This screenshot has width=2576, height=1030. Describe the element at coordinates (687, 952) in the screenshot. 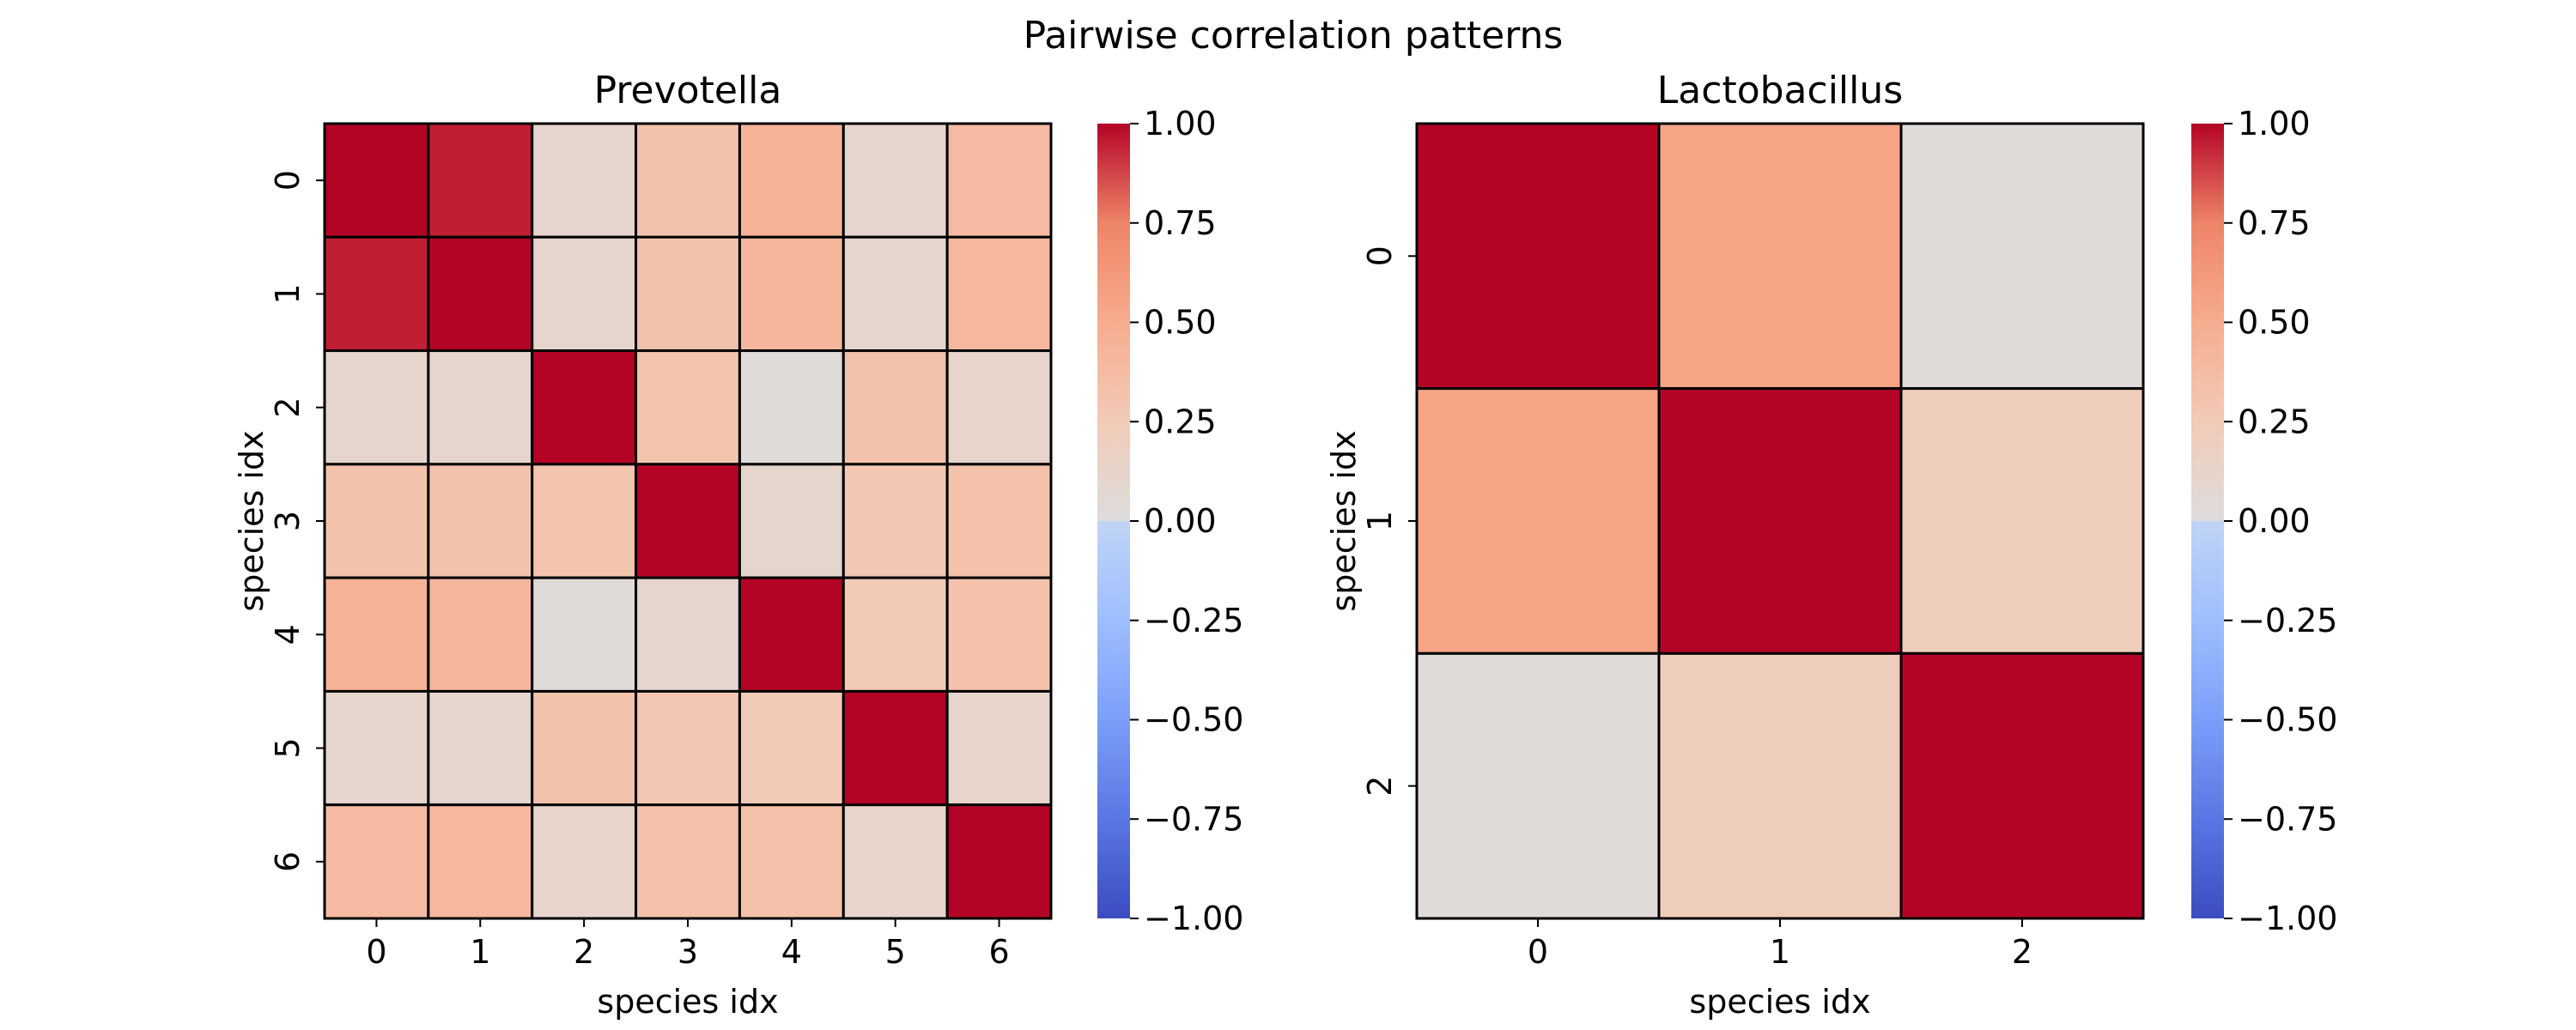

I see `x-tick-label: 3` at that location.